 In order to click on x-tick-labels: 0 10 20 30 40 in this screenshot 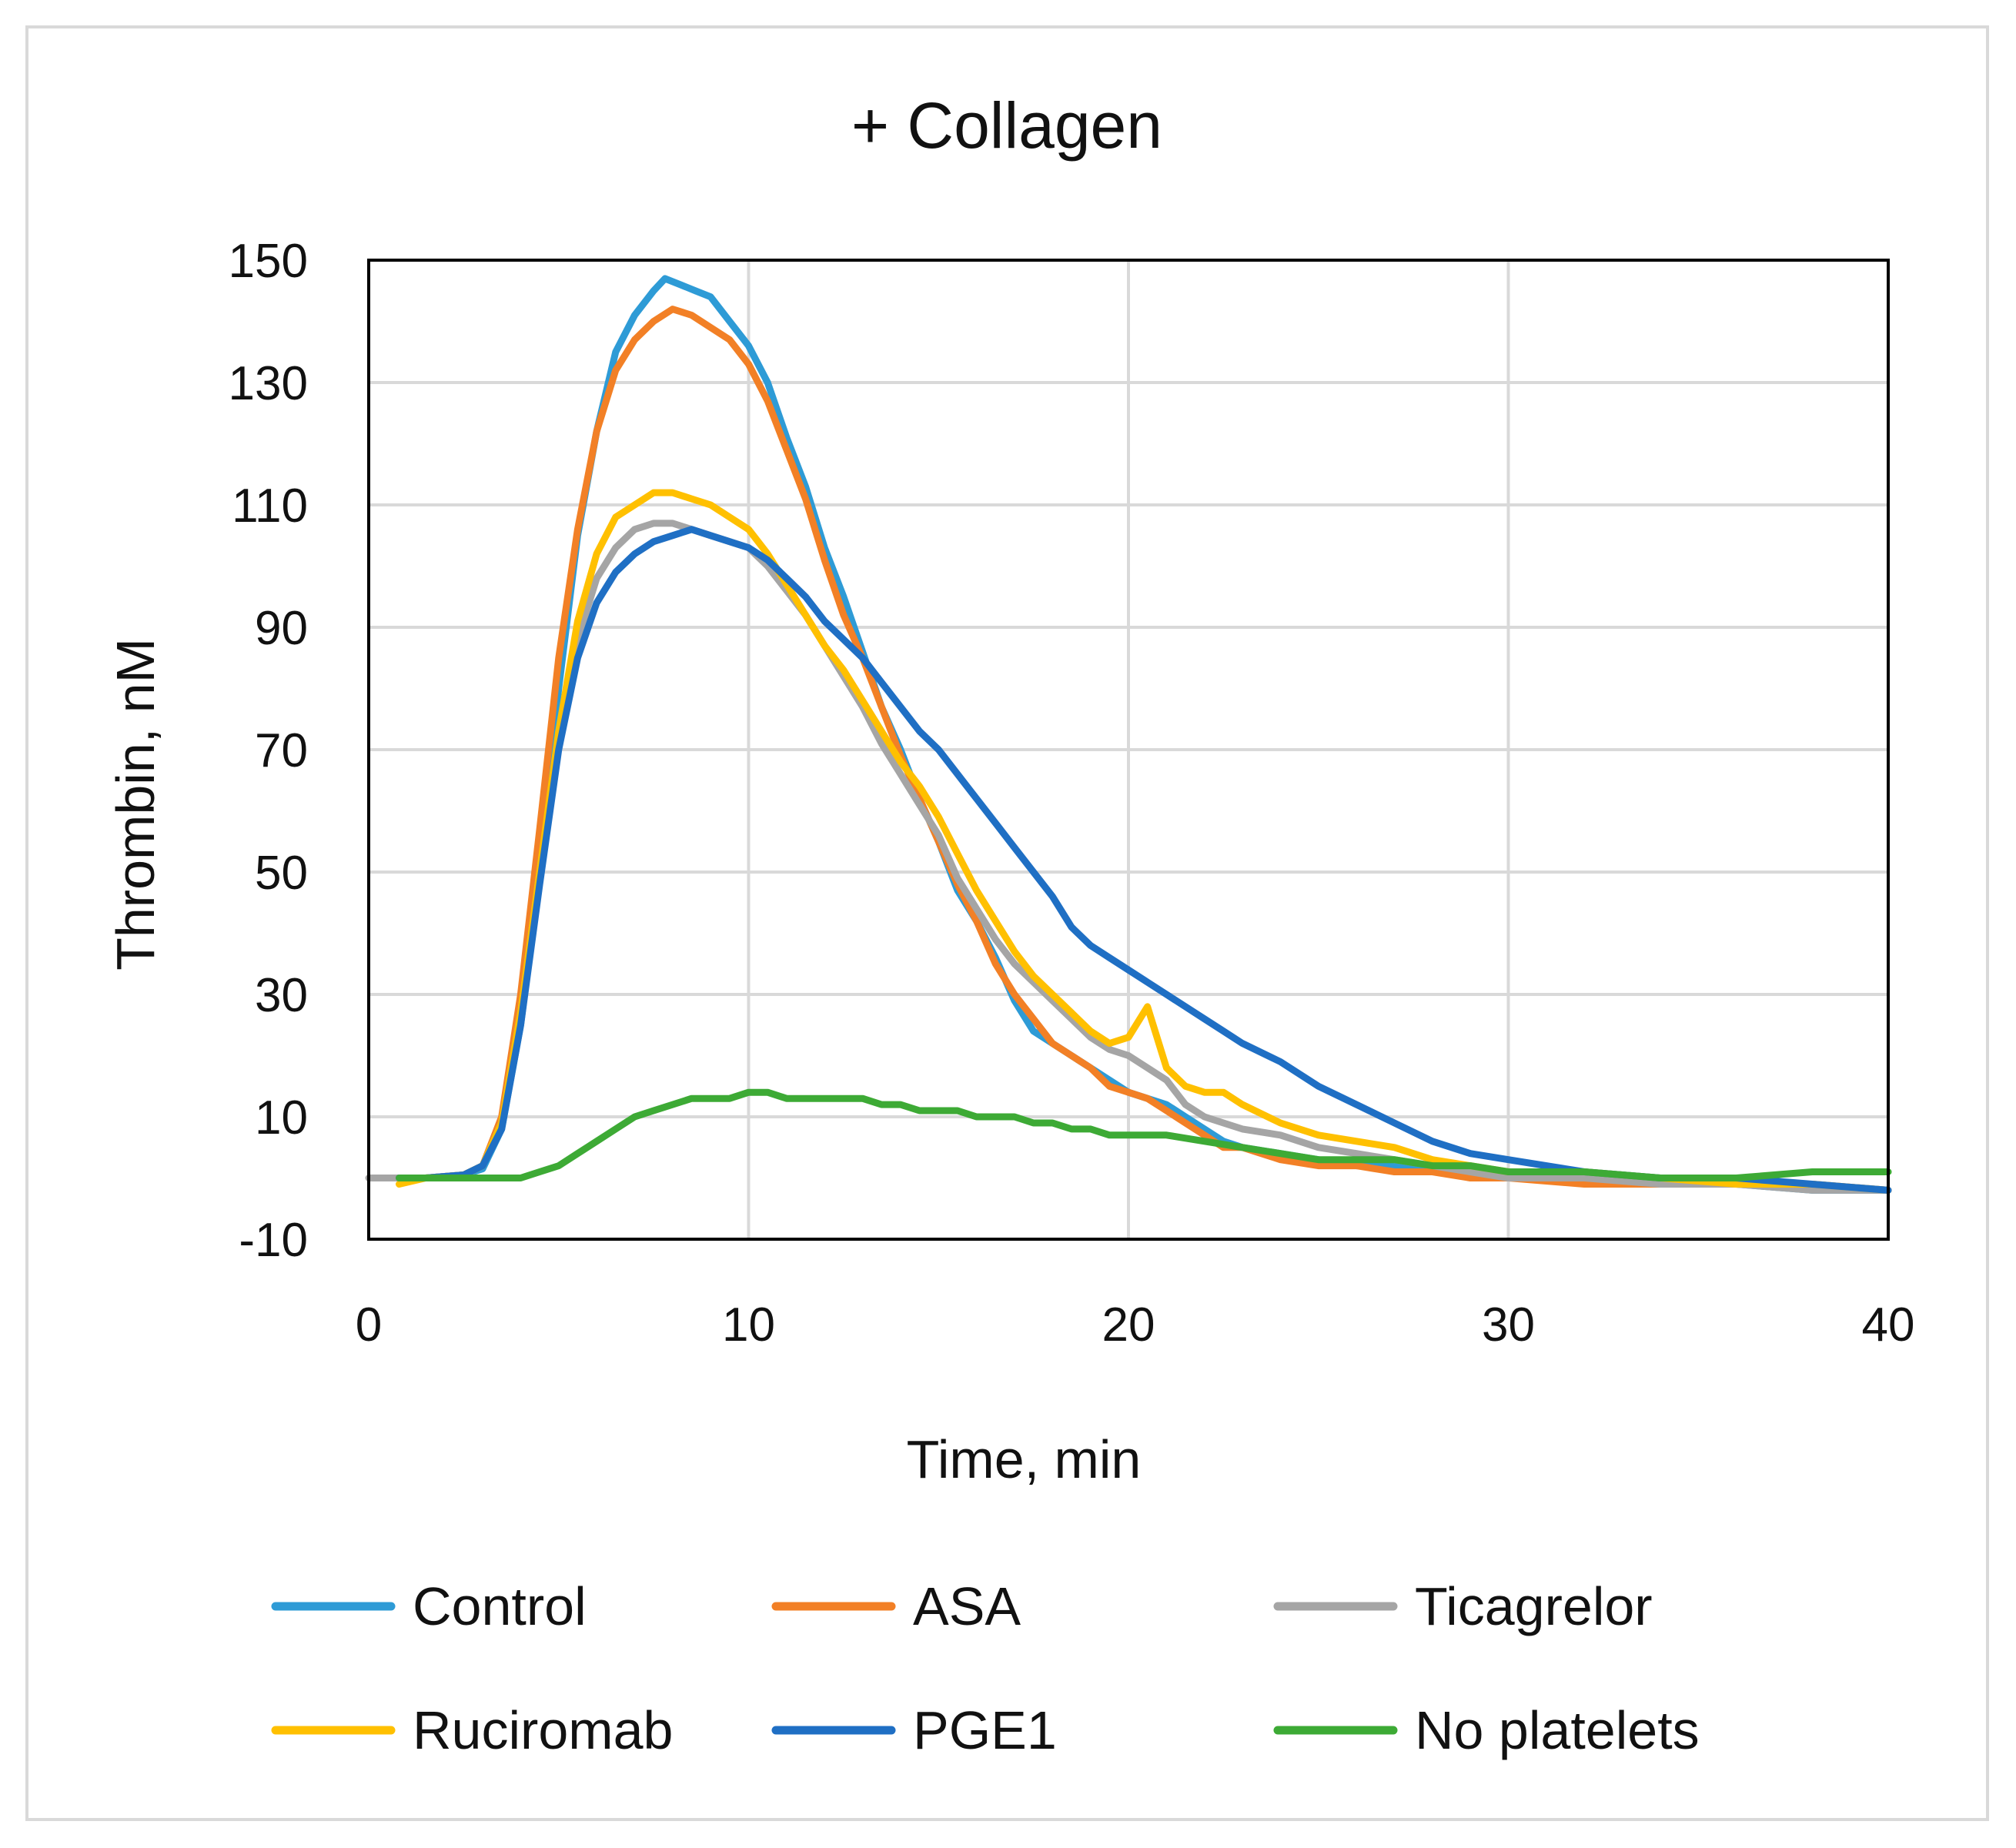, I will do `click(1135, 1325)`.